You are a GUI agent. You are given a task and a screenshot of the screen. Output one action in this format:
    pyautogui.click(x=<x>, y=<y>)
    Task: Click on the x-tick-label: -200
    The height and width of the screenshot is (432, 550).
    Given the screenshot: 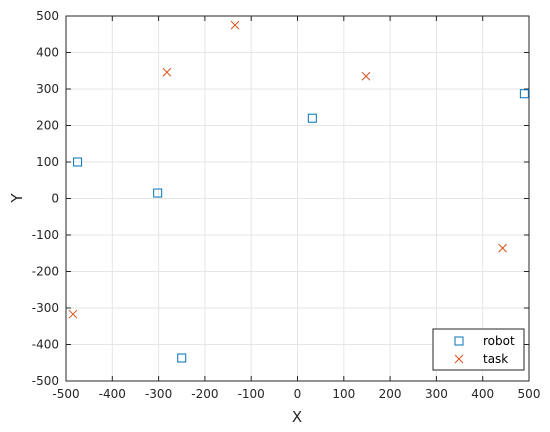 What is the action you would take?
    pyautogui.click(x=204, y=394)
    